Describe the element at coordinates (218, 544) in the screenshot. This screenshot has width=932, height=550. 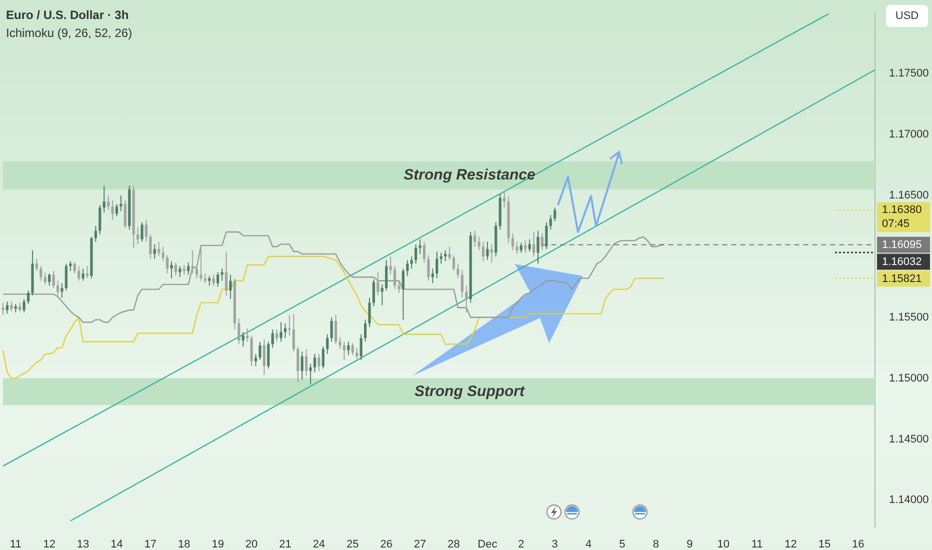
I see `x-tick-label: 19` at that location.